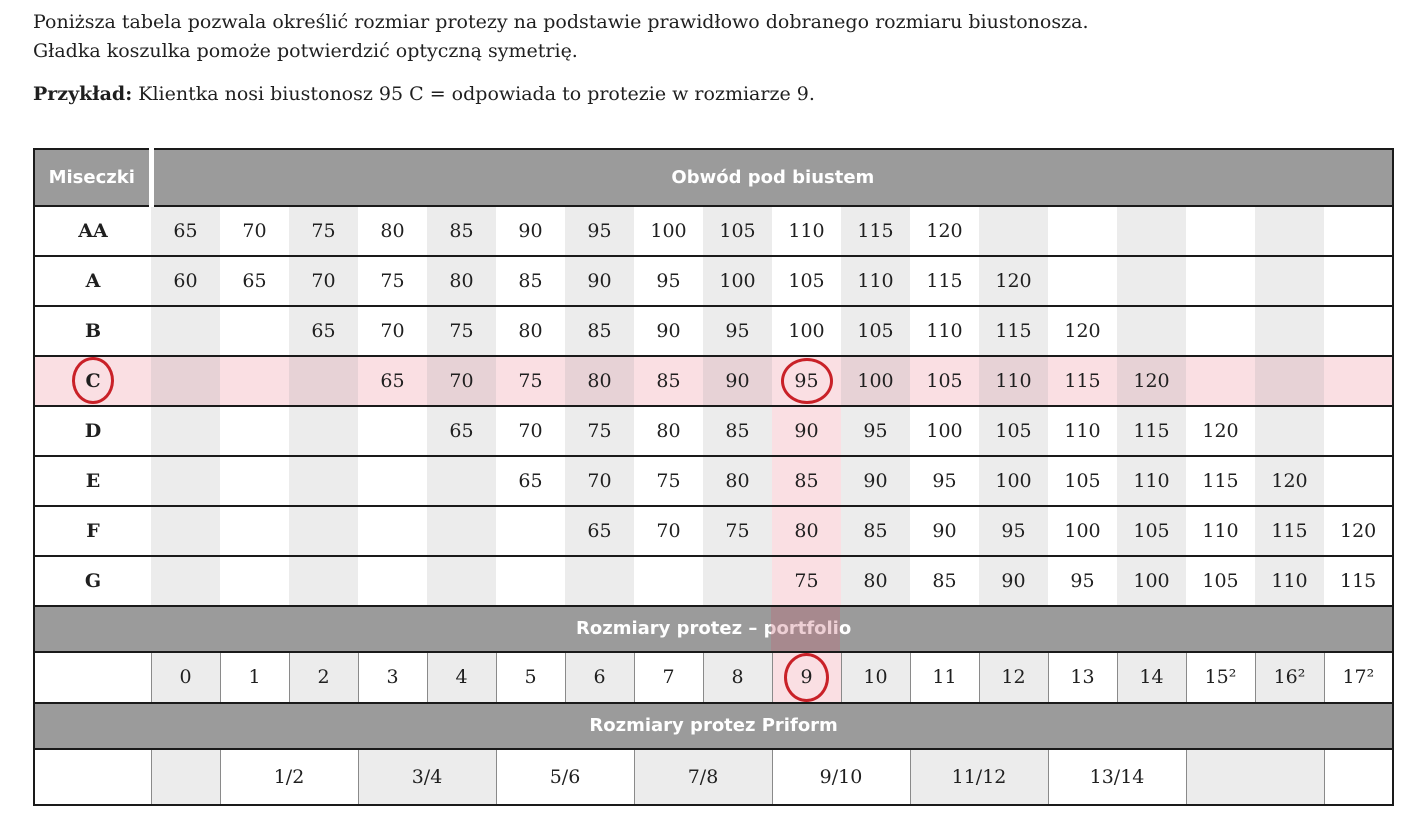 The image size is (1415, 828). I want to click on cup-row-B: B 65 70 75 80 85 90 95 100 105 110 115 120, so click(714, 330).